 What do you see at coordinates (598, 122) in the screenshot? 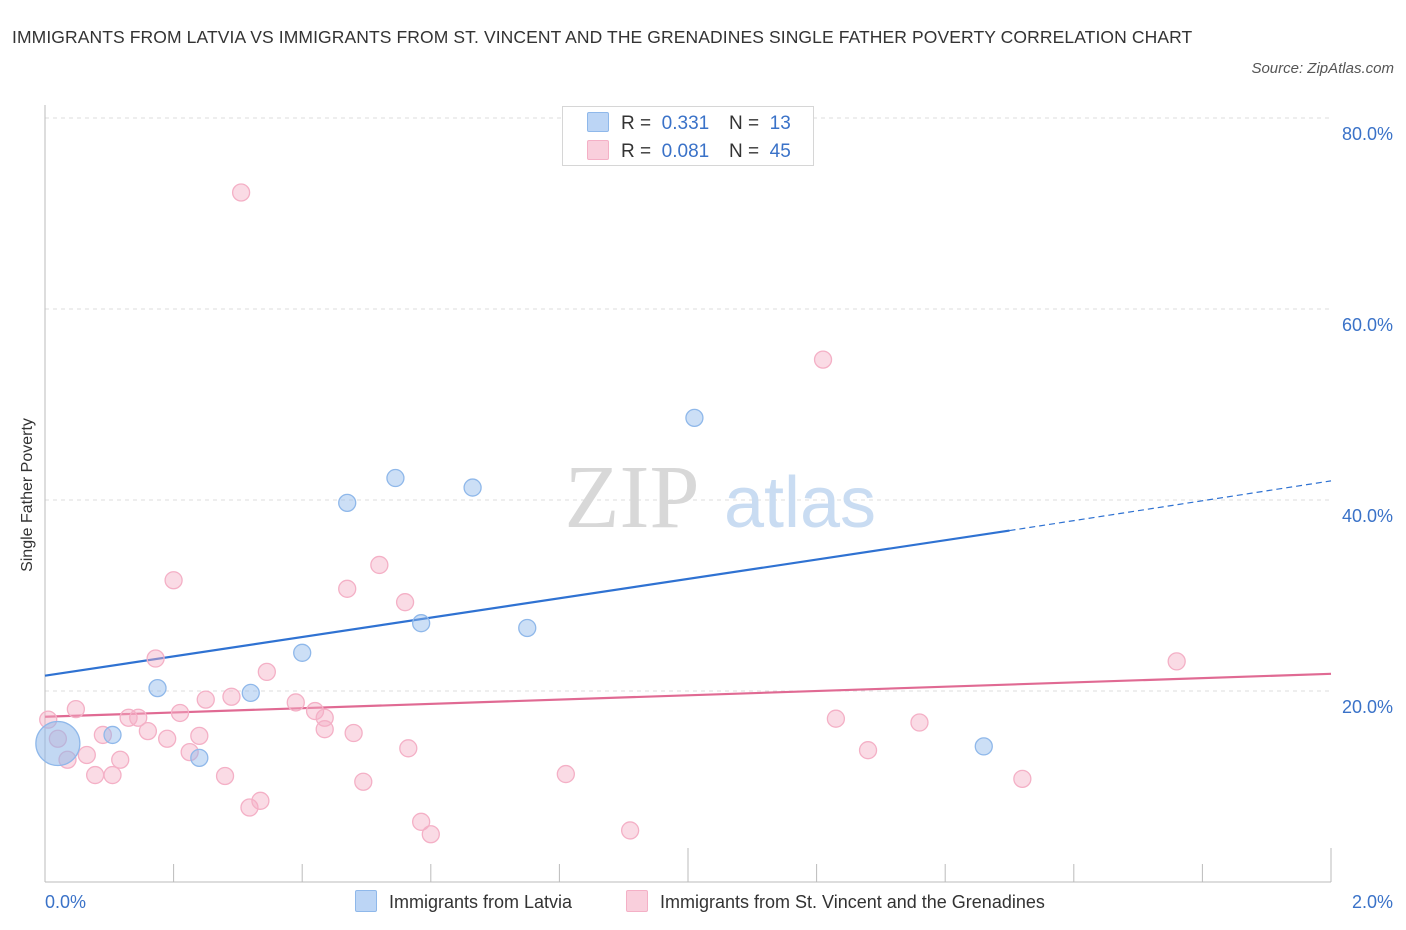
I see `latvia-swatch` at bounding box center [598, 122].